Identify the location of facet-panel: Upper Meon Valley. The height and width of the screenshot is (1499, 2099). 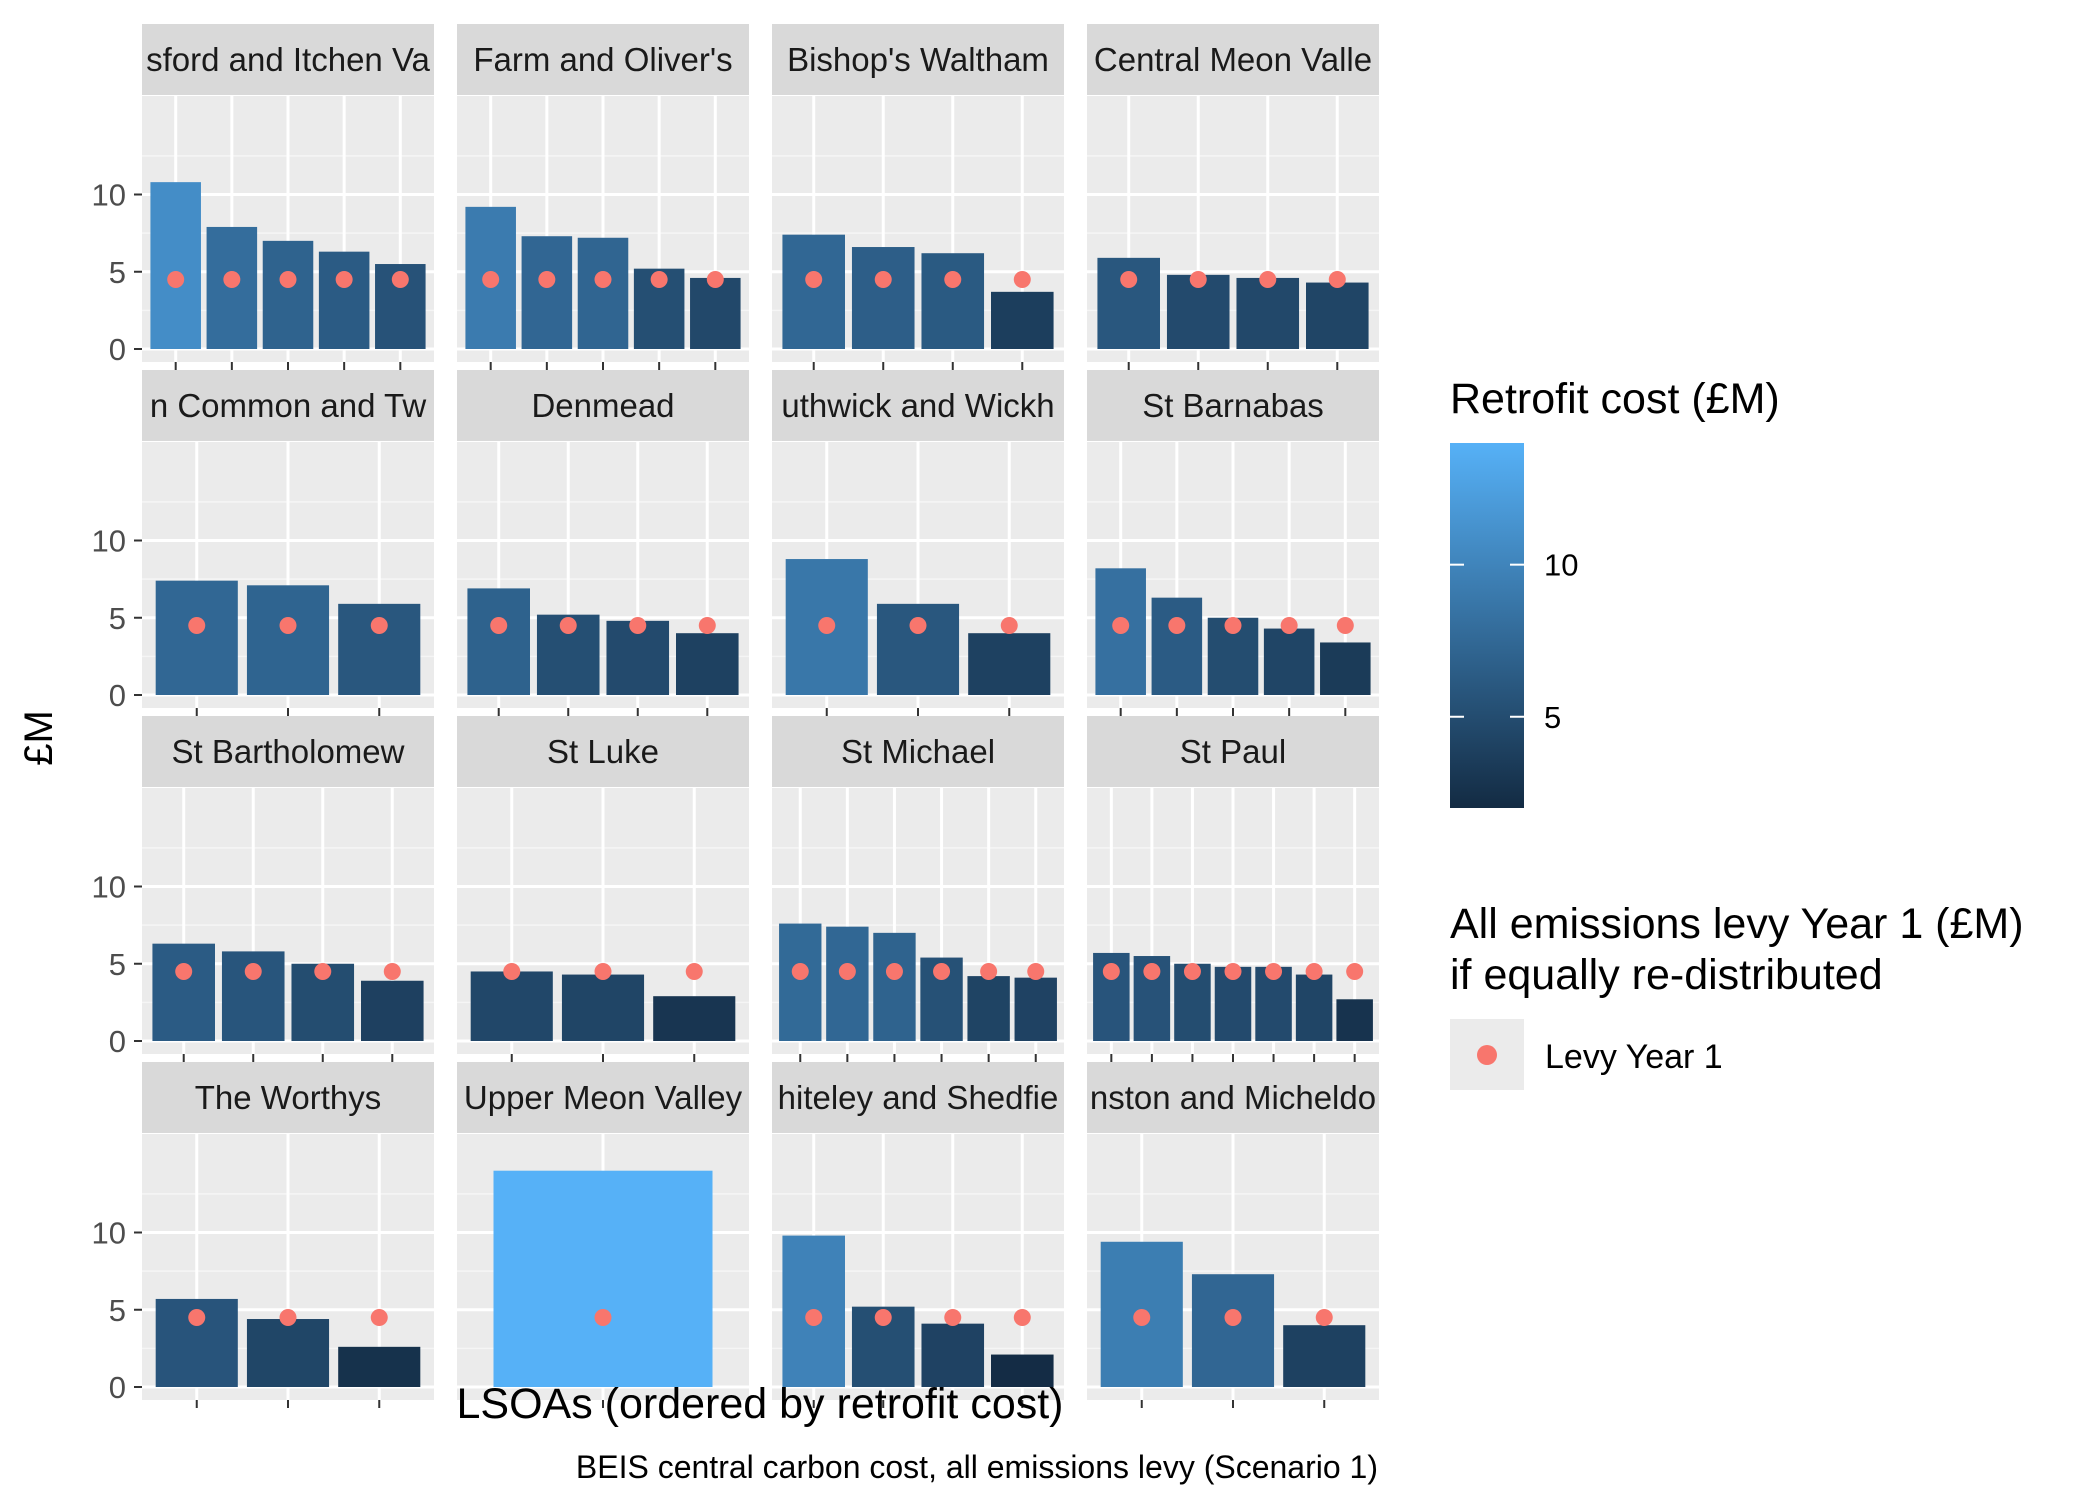
(603, 1235).